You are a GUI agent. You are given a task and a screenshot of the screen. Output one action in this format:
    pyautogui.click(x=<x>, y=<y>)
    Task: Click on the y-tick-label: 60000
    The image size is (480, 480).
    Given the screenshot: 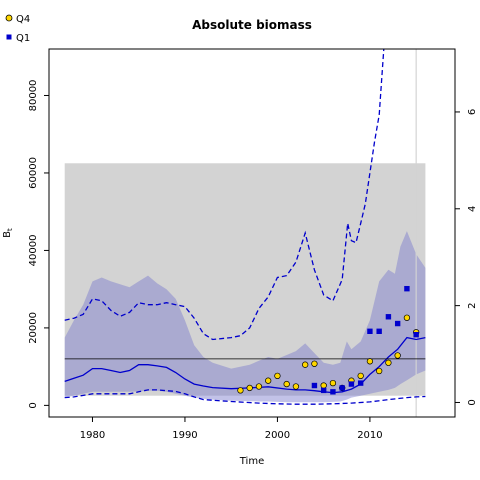 What is the action you would take?
    pyautogui.click(x=33, y=173)
    